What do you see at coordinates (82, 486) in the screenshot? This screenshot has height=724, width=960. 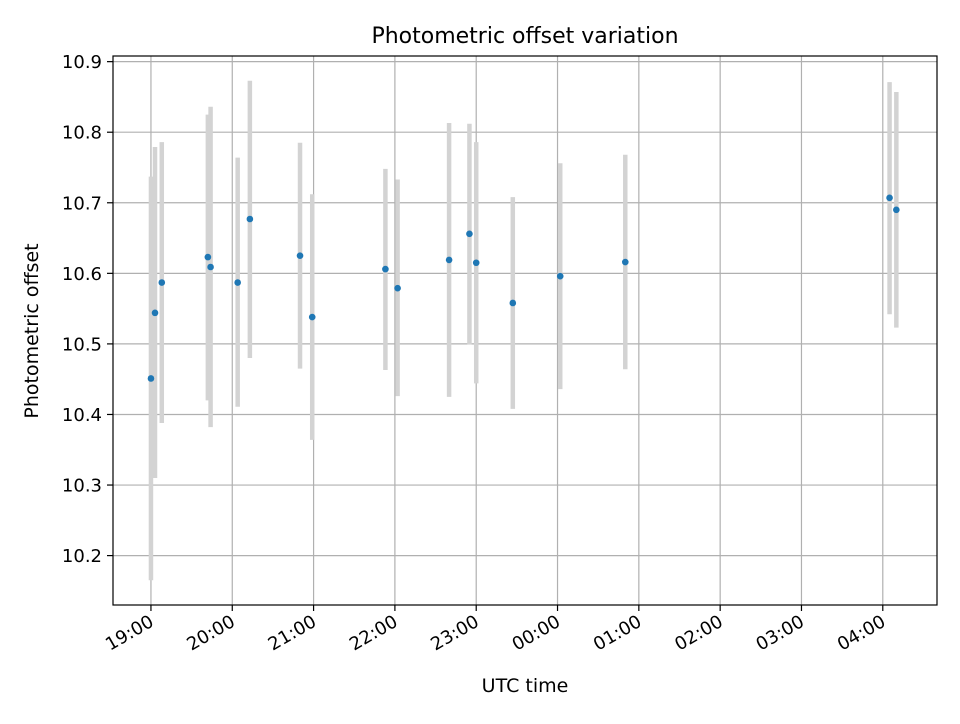 I see `y-tick-label: 10.3` at bounding box center [82, 486].